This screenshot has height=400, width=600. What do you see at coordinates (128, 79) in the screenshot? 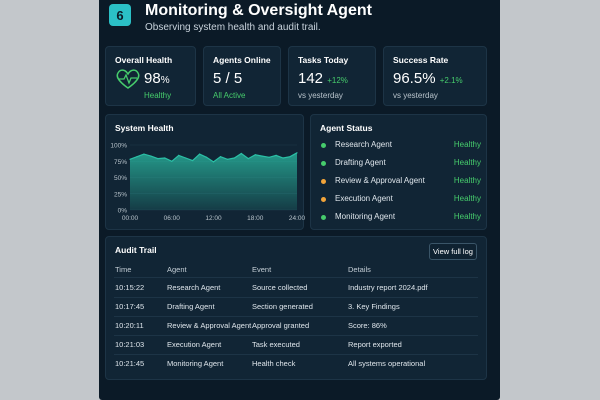
I see `heart-pulse-icon` at bounding box center [128, 79].